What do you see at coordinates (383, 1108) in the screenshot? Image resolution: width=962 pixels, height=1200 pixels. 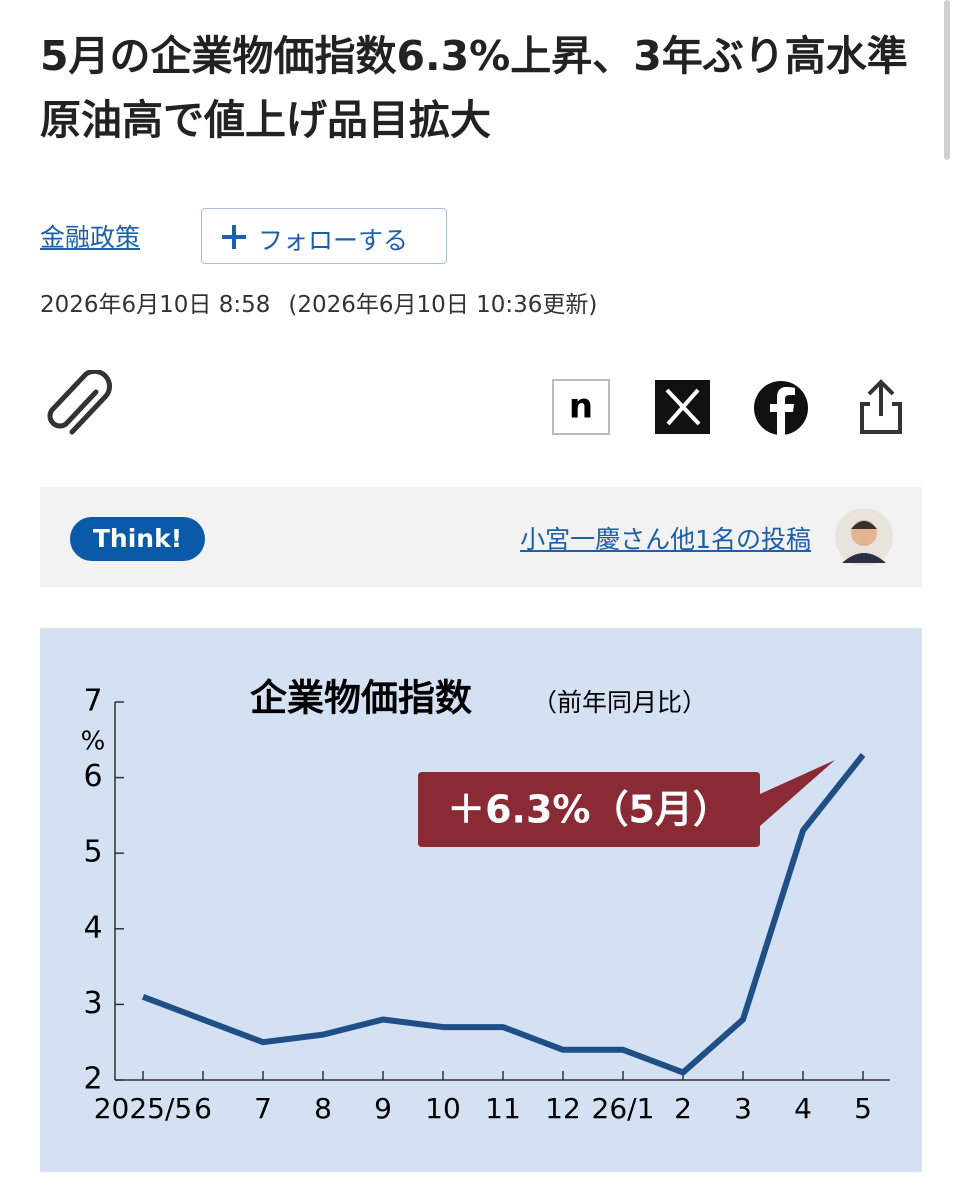 I see `x-tick-label: 9` at bounding box center [383, 1108].